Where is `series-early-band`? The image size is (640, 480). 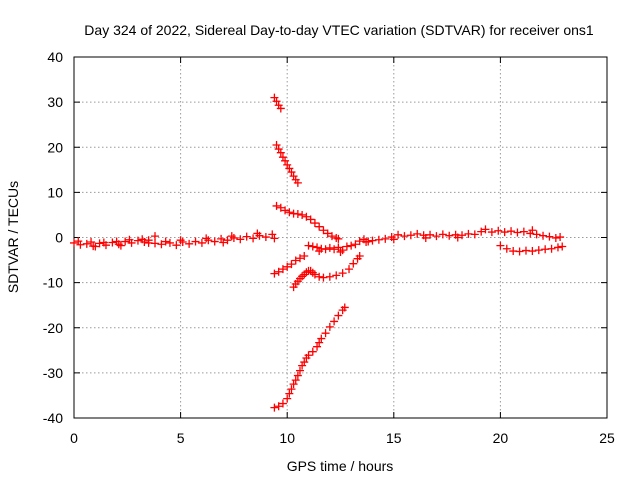 series-early-band is located at coordinates (111, 243).